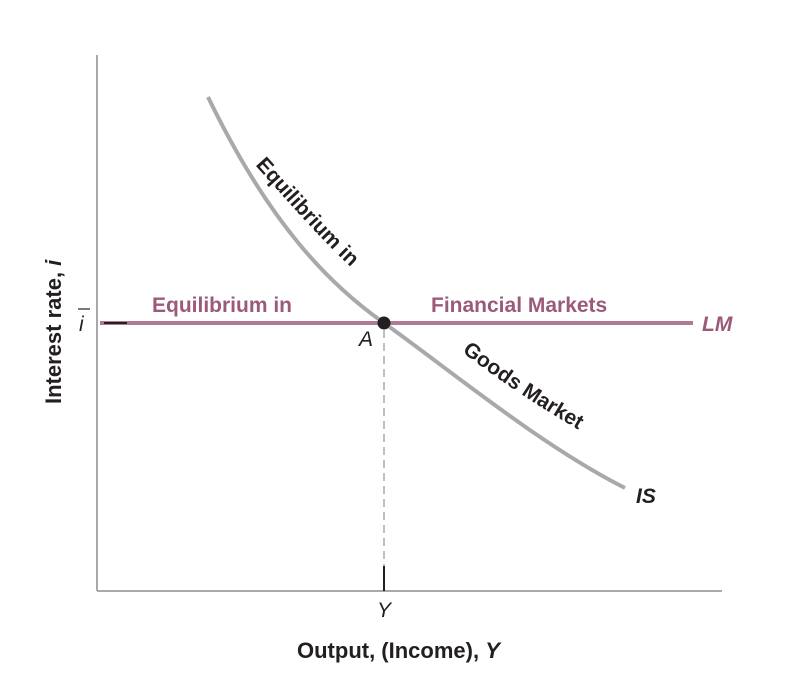 This screenshot has height=695, width=785. Describe the element at coordinates (399, 650) in the screenshot. I see `x-axis-label: Output, (Income), Y` at that location.